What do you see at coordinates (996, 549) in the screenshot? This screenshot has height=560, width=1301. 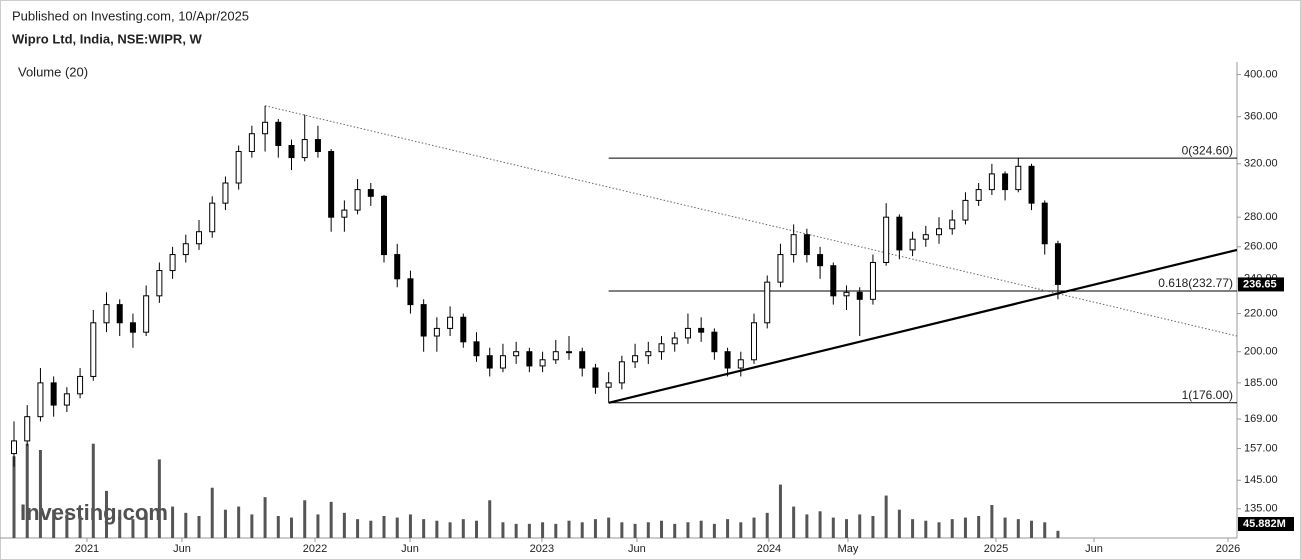 I see `x-tick-label: 2025` at bounding box center [996, 549].